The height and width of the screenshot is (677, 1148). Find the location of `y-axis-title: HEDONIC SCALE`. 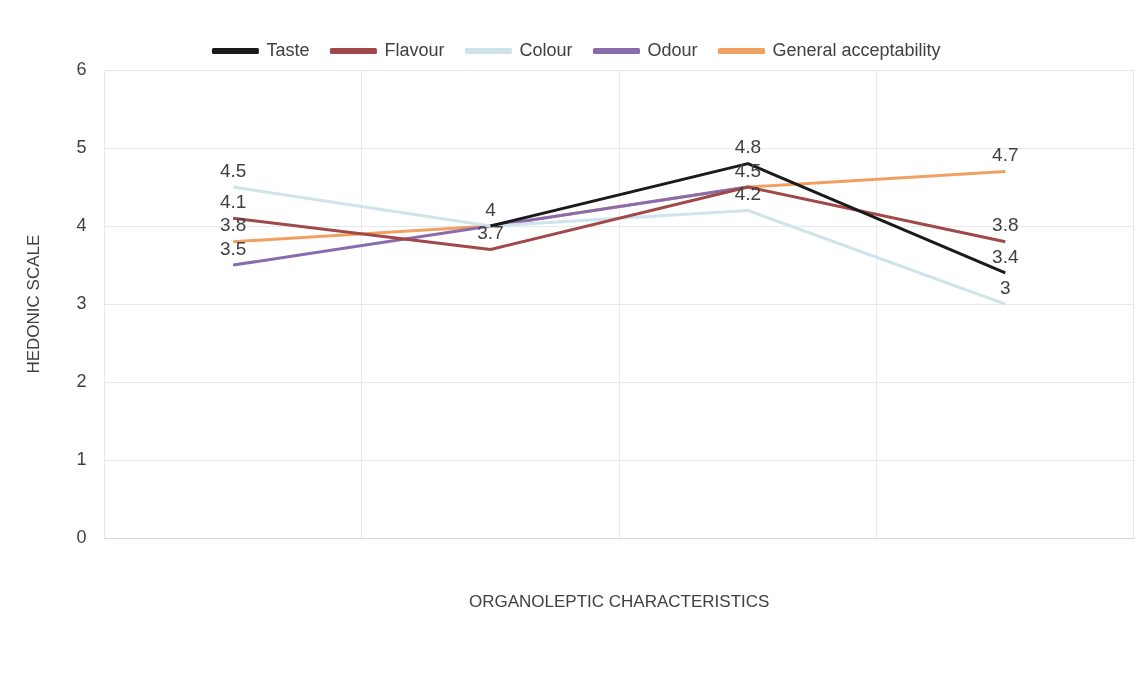

y-axis-title: HEDONIC SCALE is located at coordinates (33, 304).